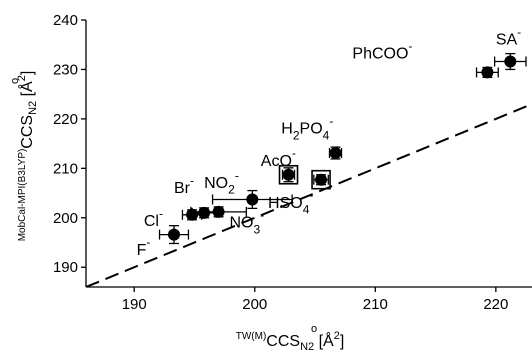 The image size is (532, 351). I want to click on point-label: H2PO4-, so click(307, 128).